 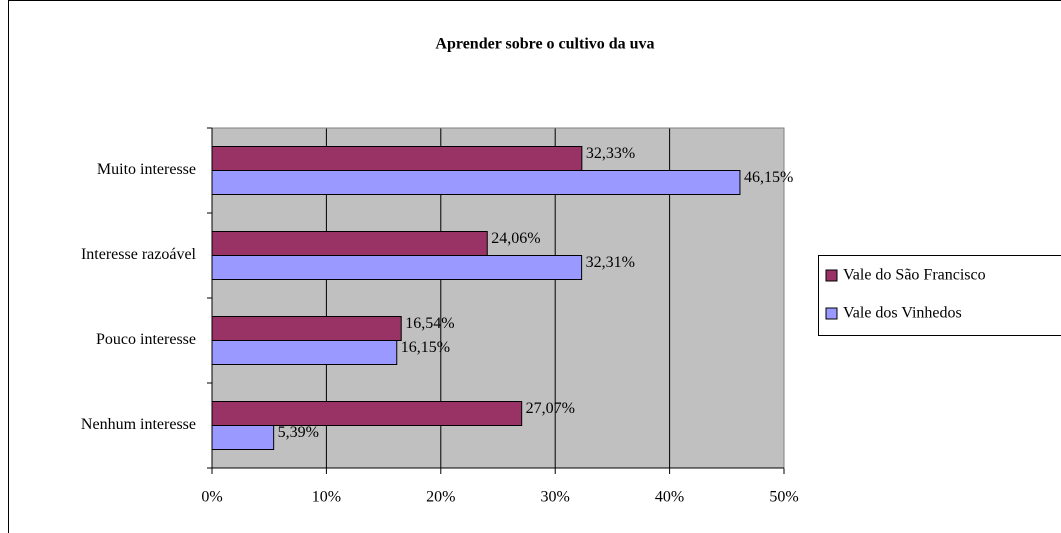 What do you see at coordinates (139, 254) in the screenshot?
I see `y-tick-label: Interesse razoável` at bounding box center [139, 254].